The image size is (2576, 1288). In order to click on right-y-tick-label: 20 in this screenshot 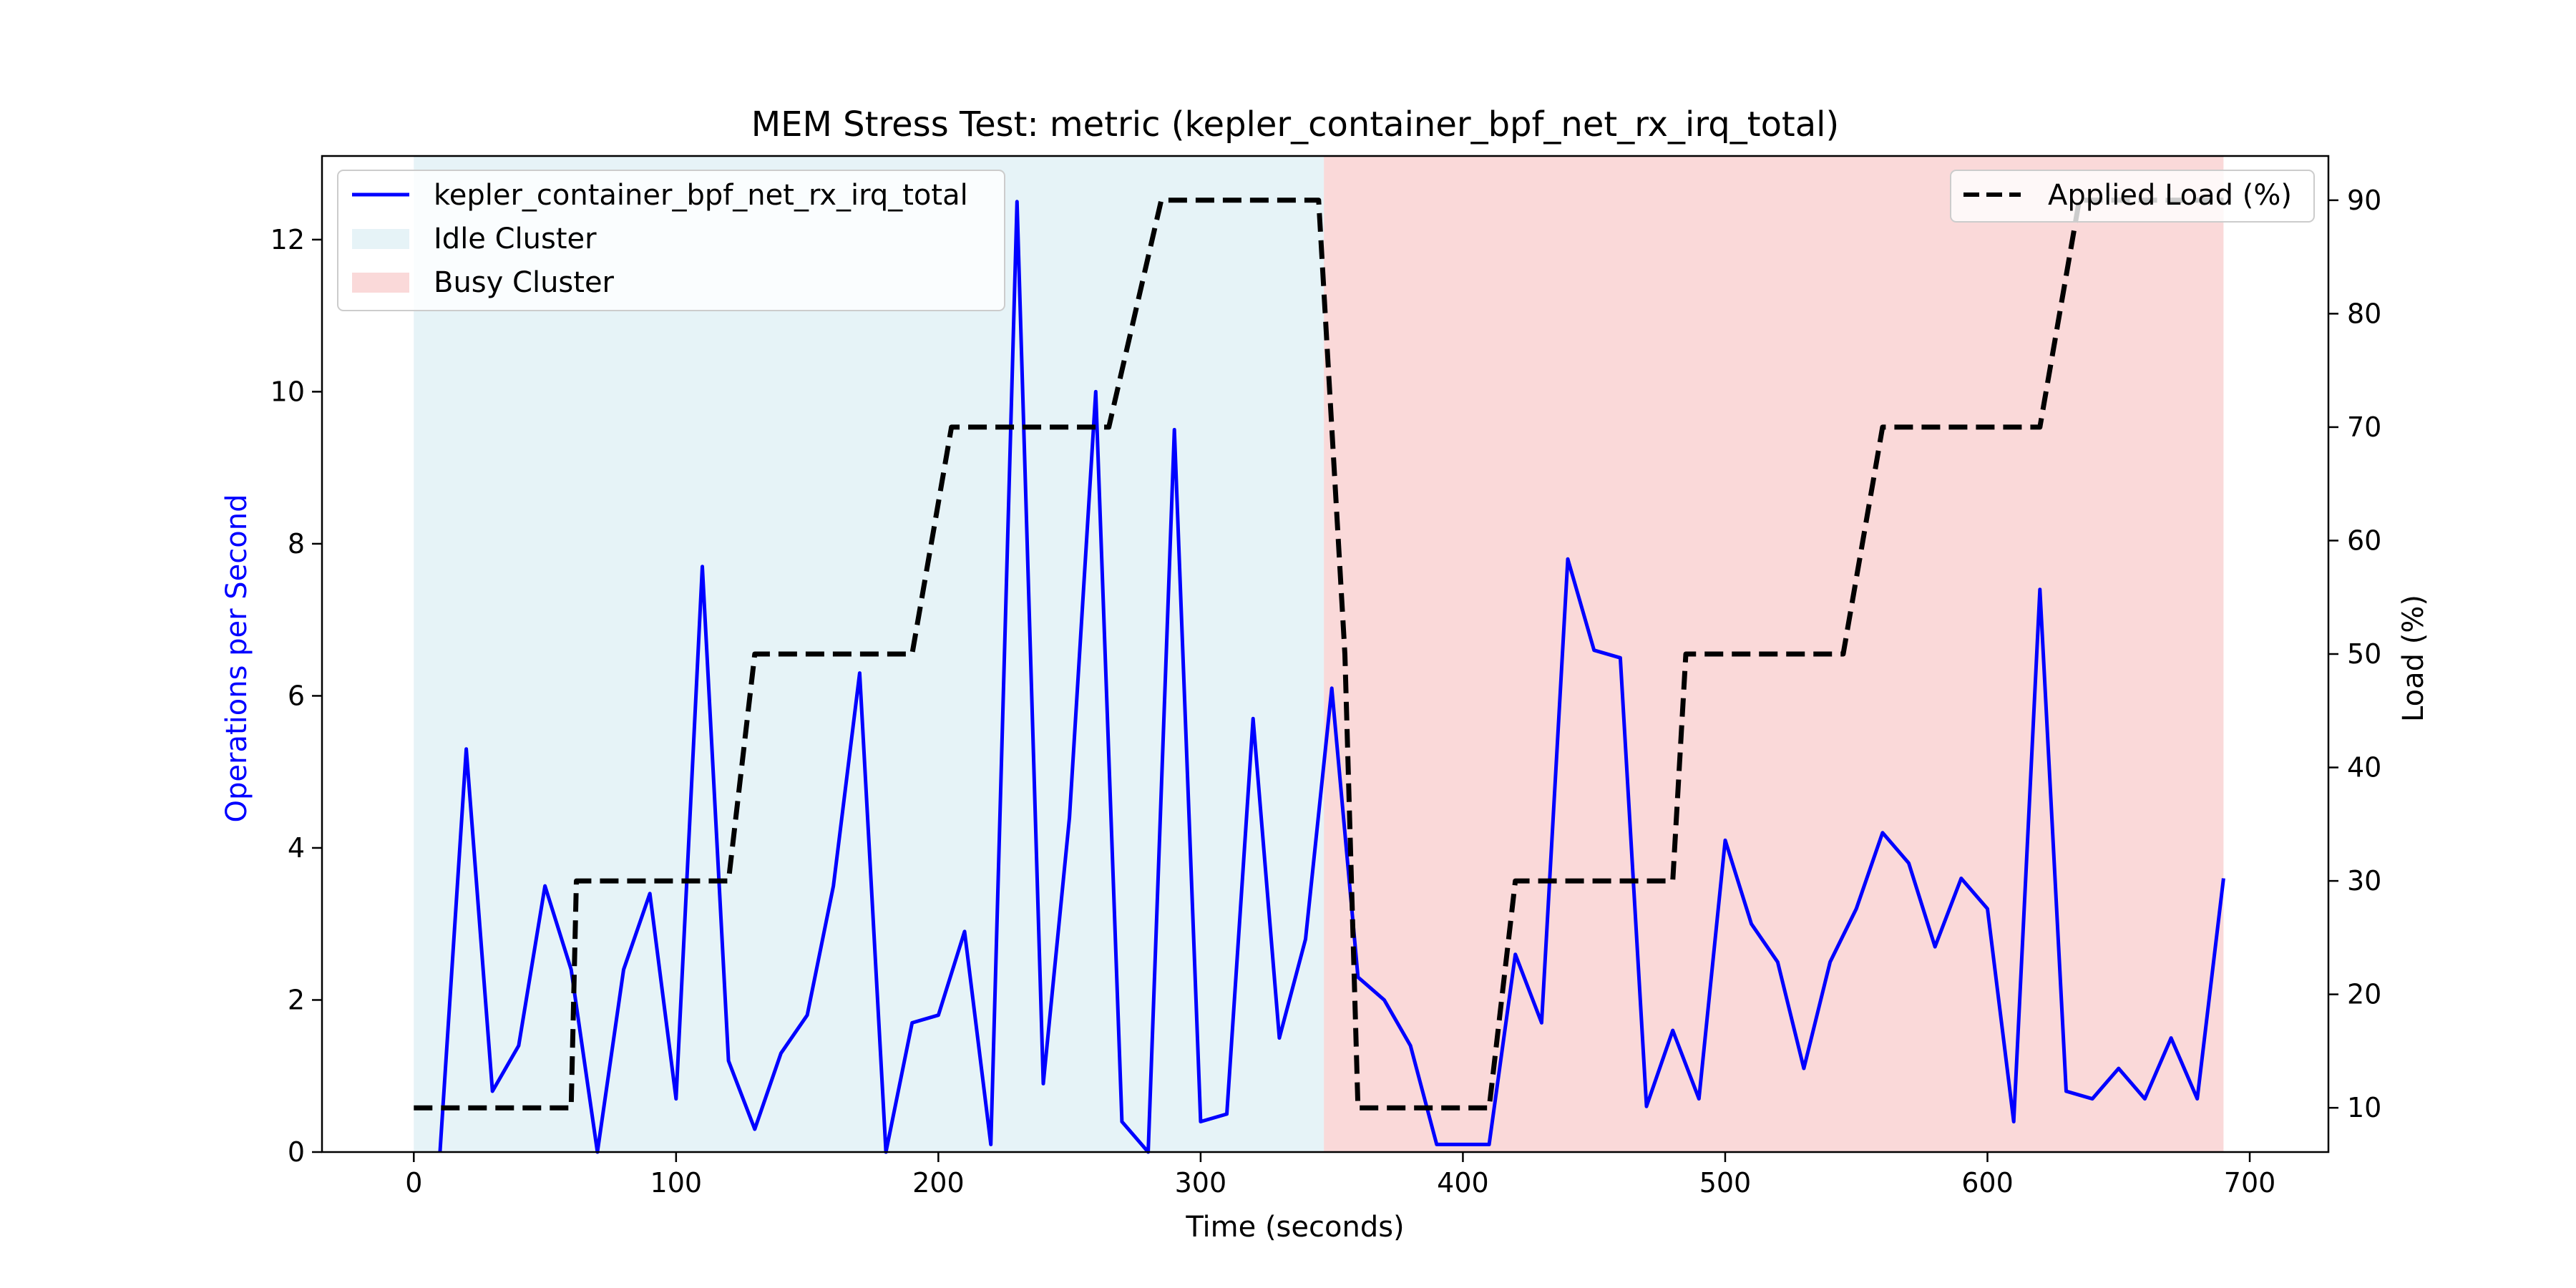, I will do `click(2364, 994)`.